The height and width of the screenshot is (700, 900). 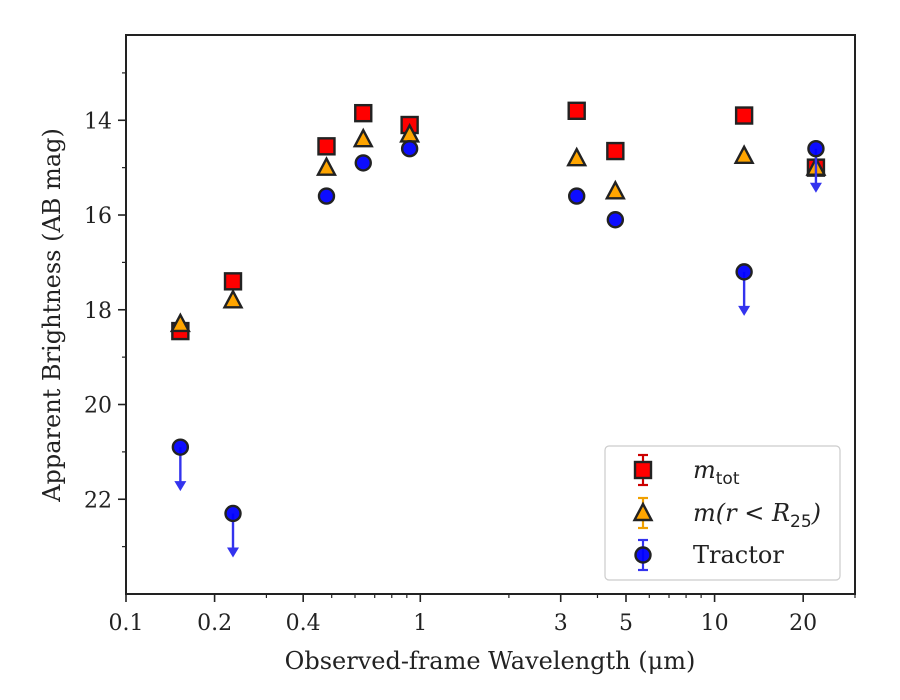 What do you see at coordinates (303, 623) in the screenshot?
I see `x-tick-label: 0.4` at bounding box center [303, 623].